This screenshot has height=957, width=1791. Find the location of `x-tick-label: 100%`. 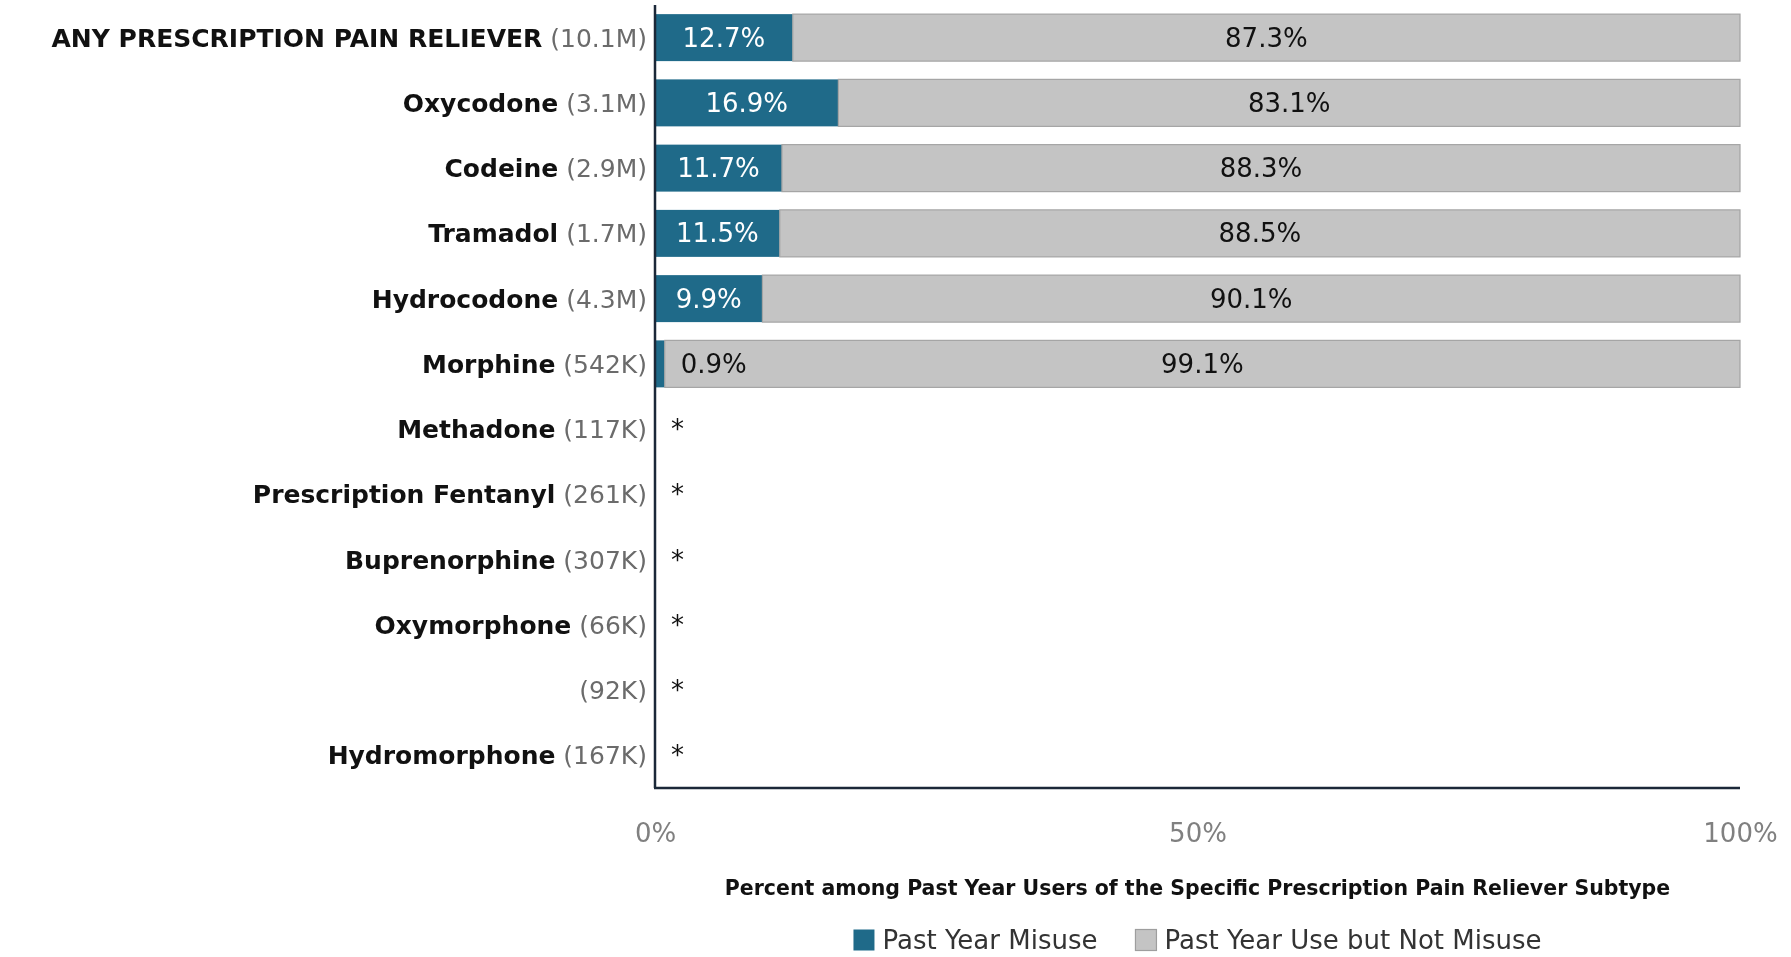

x-tick-label: 100% is located at coordinates (1740, 833).